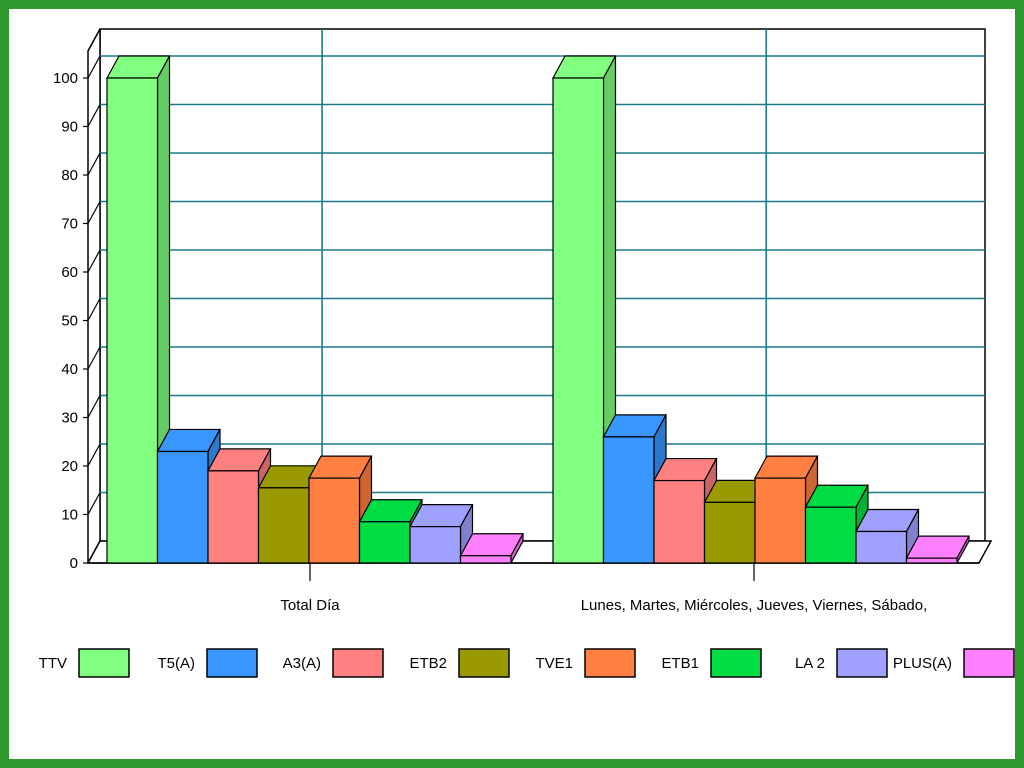 Image resolution: width=1024 pixels, height=768 pixels. Describe the element at coordinates (69, 272) in the screenshot. I see `y-tick-label: 60` at that location.